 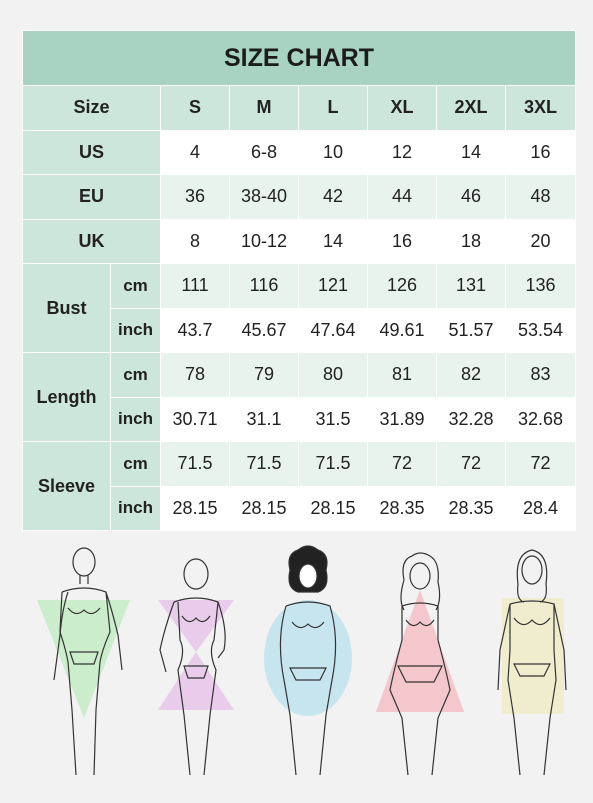 I want to click on table-row: inch 28.15 28.15 28.15 28.35 28.35 28.4, so click(x=299, y=508).